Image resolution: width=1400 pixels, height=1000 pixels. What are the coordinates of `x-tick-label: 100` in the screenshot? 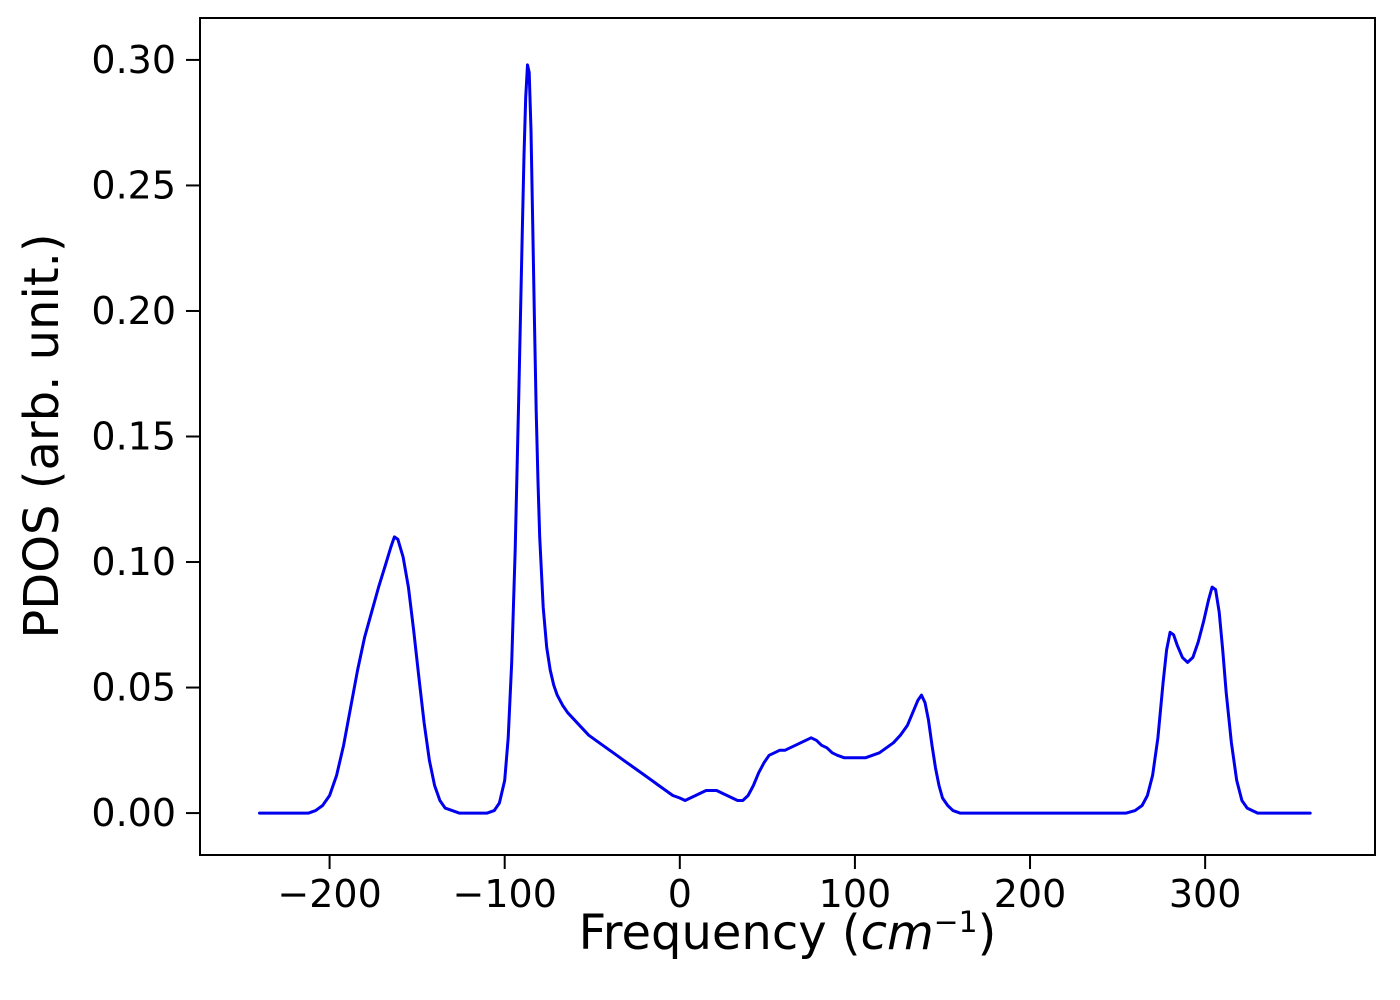 It's located at (855, 894).